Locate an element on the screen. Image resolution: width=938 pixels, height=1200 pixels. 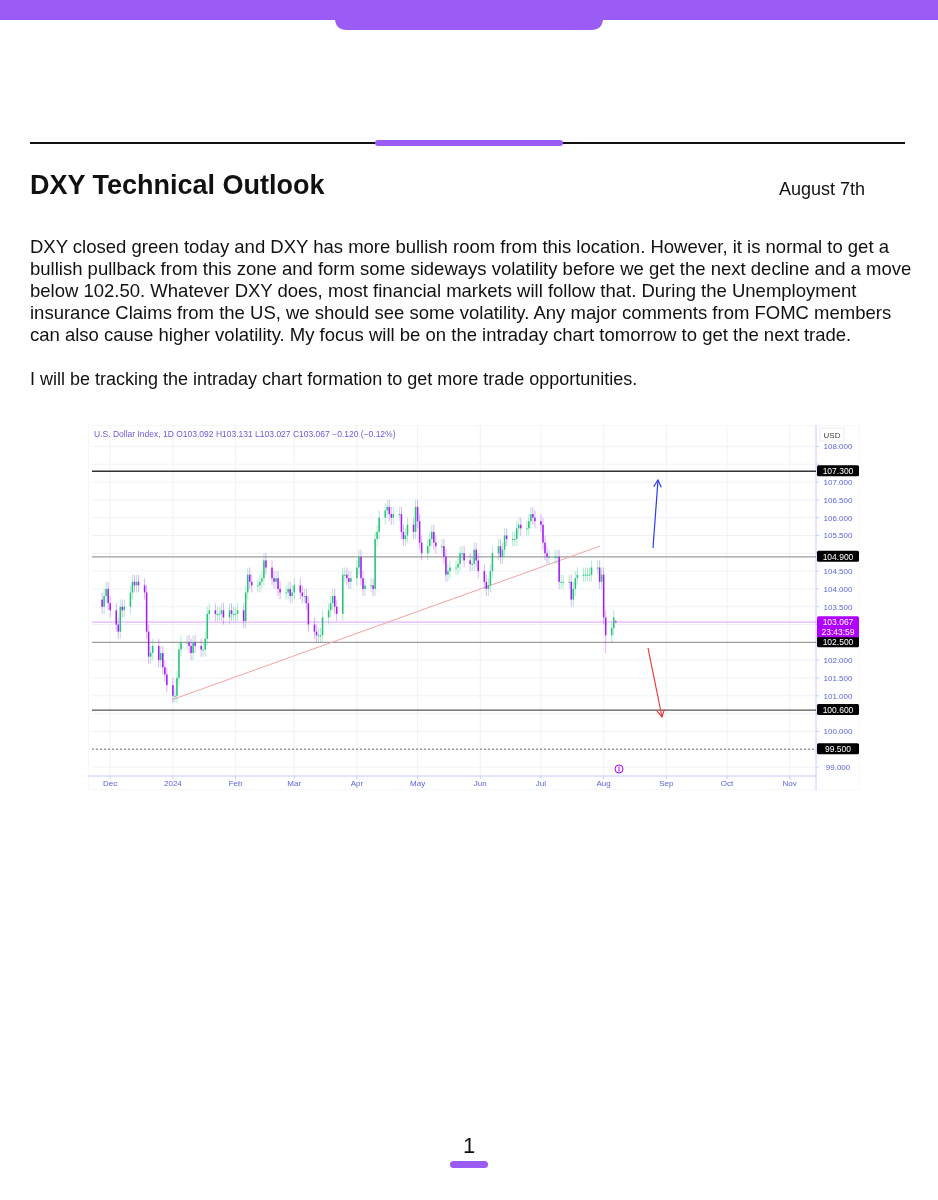
chart-subtitle: August 7th is located at coordinates (821, 189).